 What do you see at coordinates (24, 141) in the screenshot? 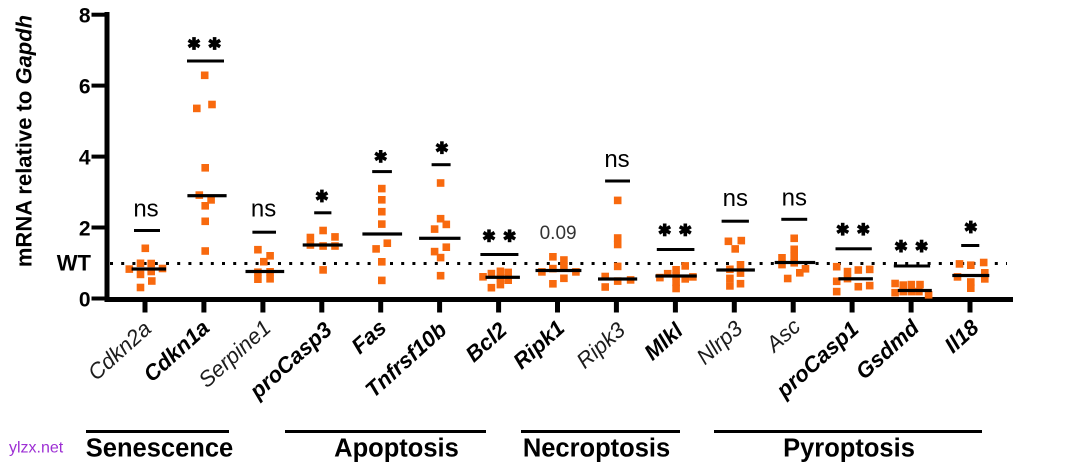
I see `svg-text: mRNA relative to Gapdh` at bounding box center [24, 141].